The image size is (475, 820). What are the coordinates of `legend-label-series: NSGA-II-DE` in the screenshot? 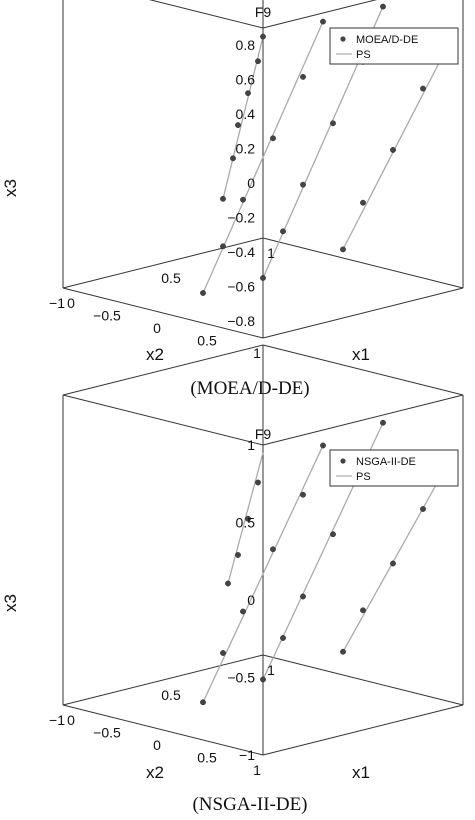 It's located at (386, 462).